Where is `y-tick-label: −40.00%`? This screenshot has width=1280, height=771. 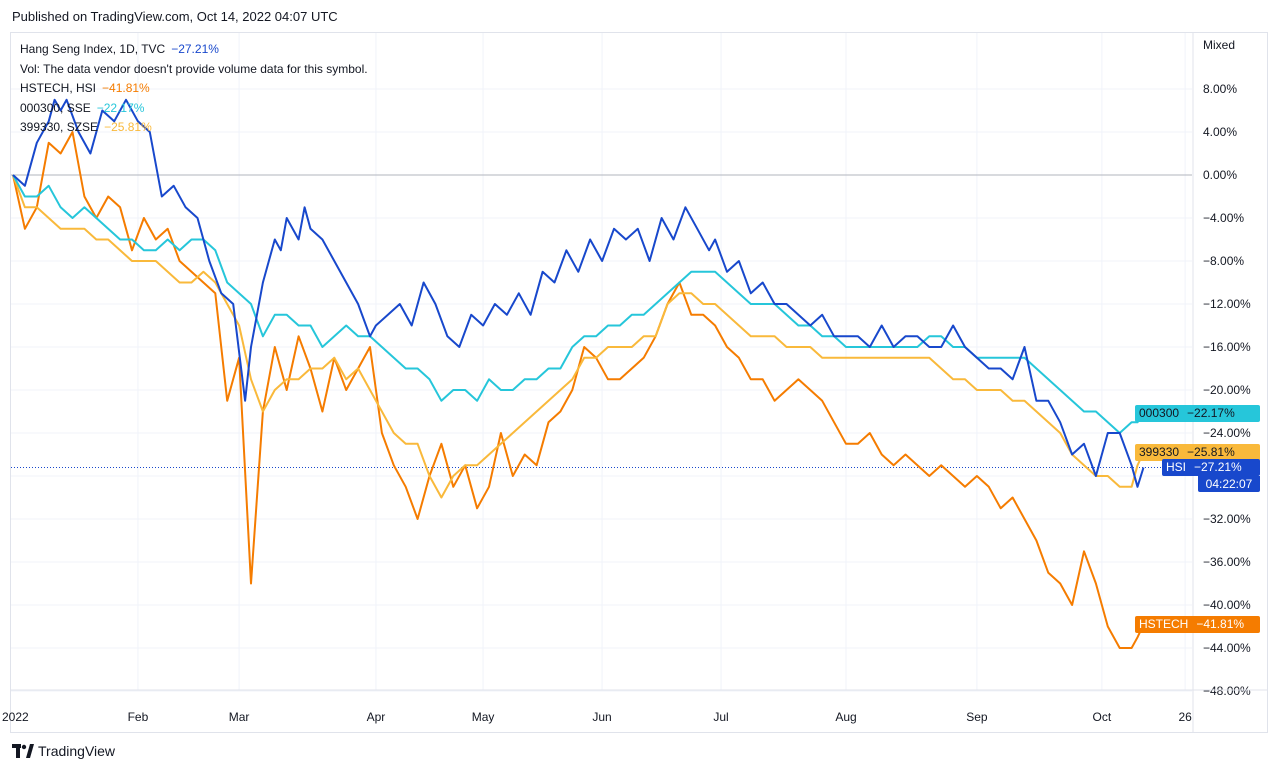 y-tick-label: −40.00% is located at coordinates (1227, 605).